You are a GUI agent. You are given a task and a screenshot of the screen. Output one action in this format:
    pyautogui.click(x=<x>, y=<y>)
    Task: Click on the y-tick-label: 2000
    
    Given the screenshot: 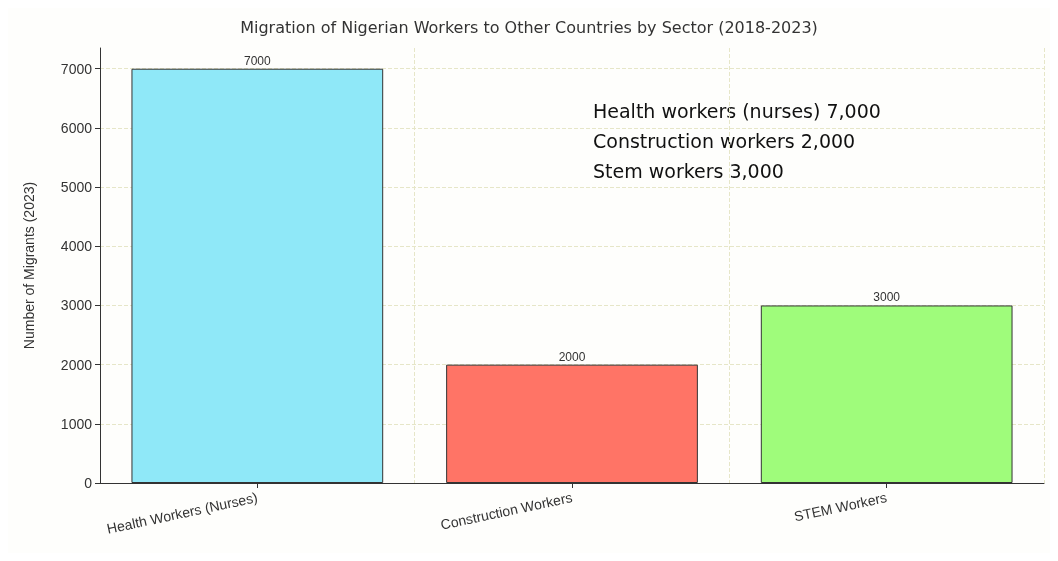 What is the action you would take?
    pyautogui.click(x=76, y=364)
    